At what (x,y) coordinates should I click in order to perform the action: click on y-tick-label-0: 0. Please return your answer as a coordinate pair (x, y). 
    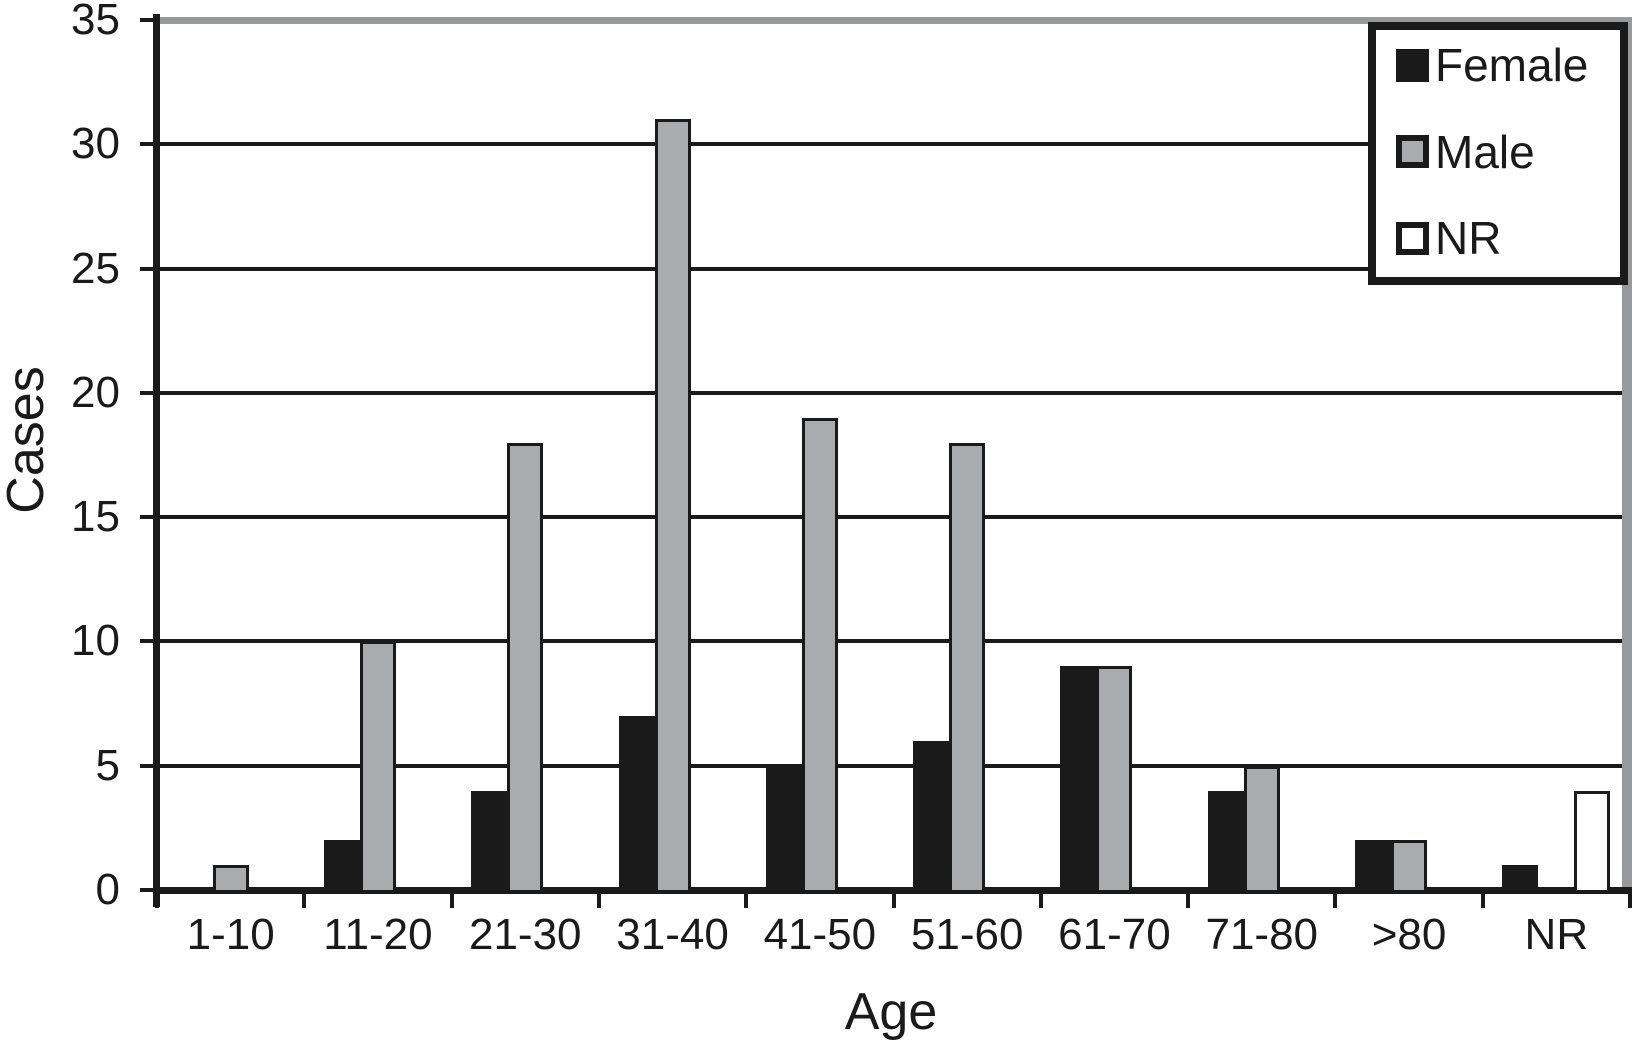
    Looking at the image, I should click on (107, 889).